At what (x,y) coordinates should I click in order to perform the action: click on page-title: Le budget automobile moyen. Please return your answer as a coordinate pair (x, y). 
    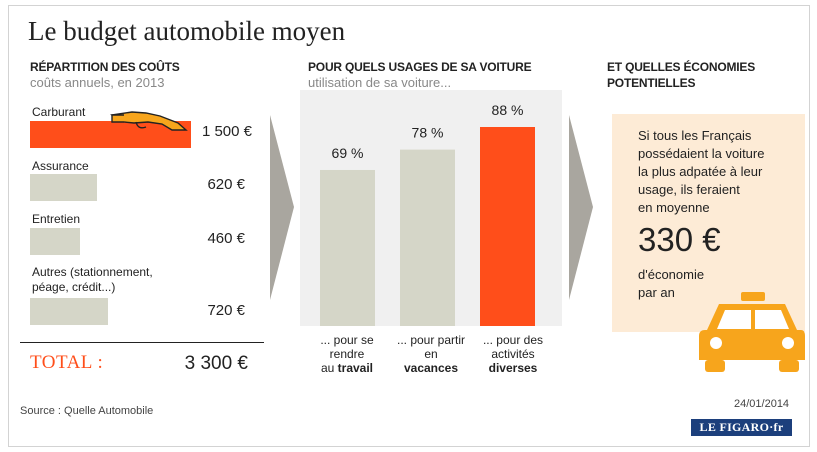
    Looking at the image, I should click on (187, 31).